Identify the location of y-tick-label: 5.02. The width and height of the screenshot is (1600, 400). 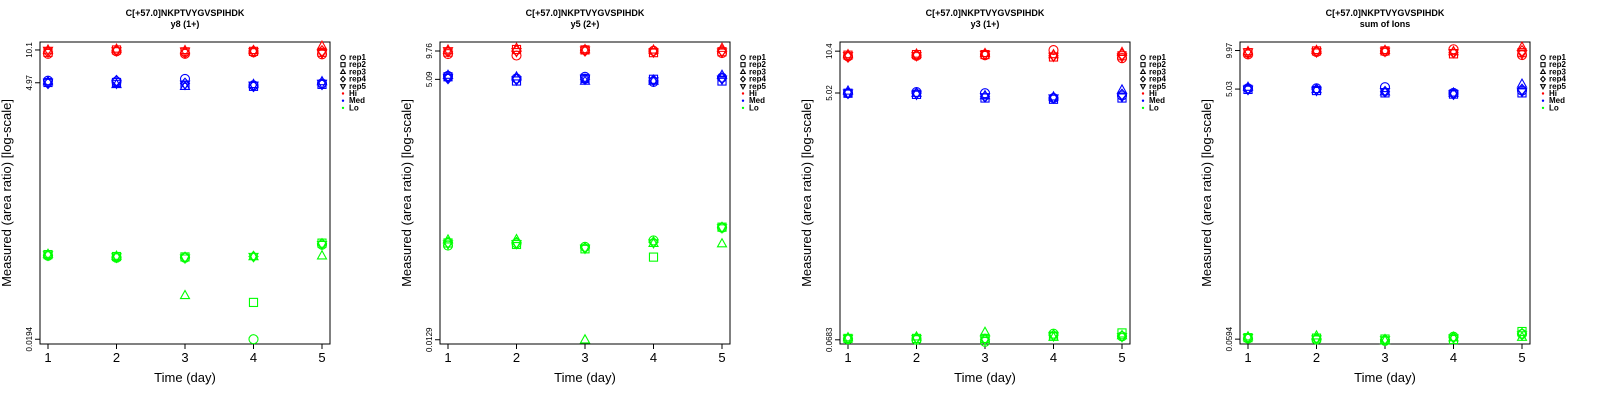
(829, 93).